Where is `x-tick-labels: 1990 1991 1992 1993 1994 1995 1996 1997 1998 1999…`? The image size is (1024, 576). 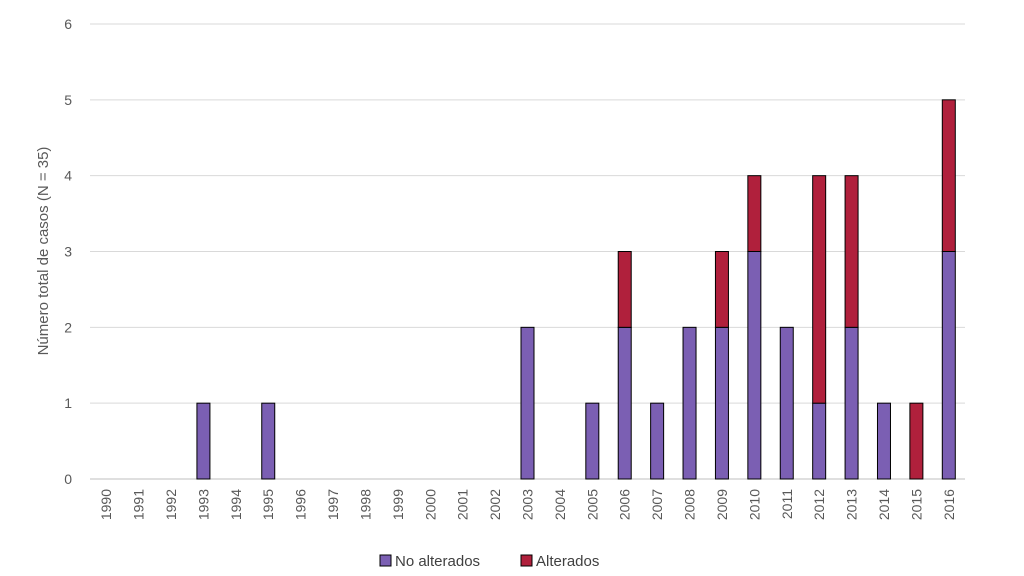 x-tick-labels: 1990 1991 1992 1993 1994 1995 1996 1997 1998 1999… is located at coordinates (527, 504).